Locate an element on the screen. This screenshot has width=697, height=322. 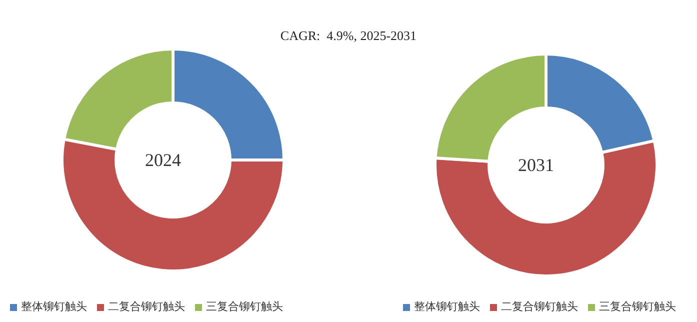
text: 2024 is located at coordinates (163, 160).